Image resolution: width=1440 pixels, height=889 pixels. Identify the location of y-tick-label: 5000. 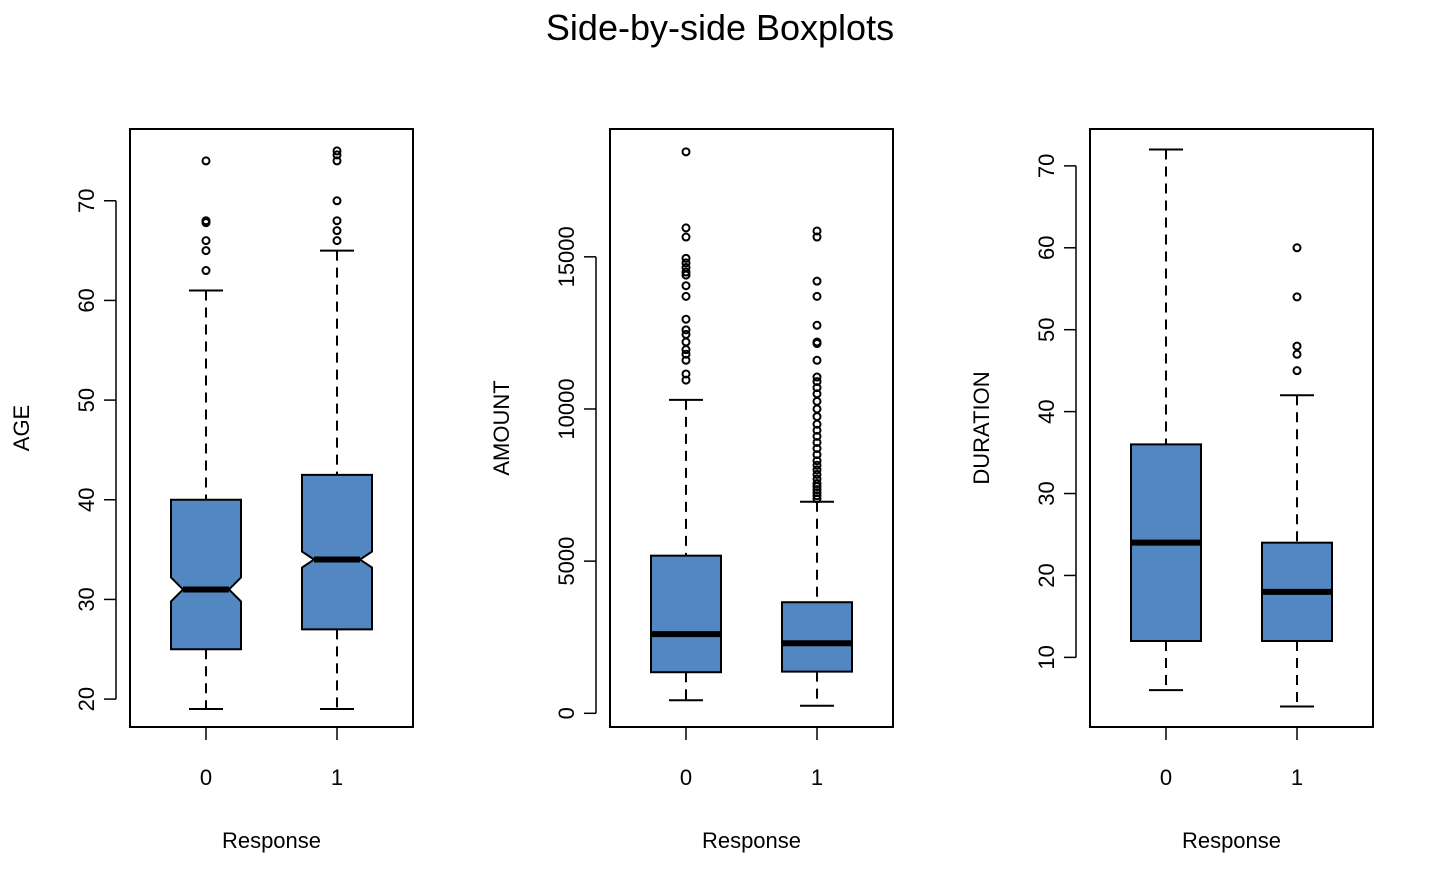
(566, 561).